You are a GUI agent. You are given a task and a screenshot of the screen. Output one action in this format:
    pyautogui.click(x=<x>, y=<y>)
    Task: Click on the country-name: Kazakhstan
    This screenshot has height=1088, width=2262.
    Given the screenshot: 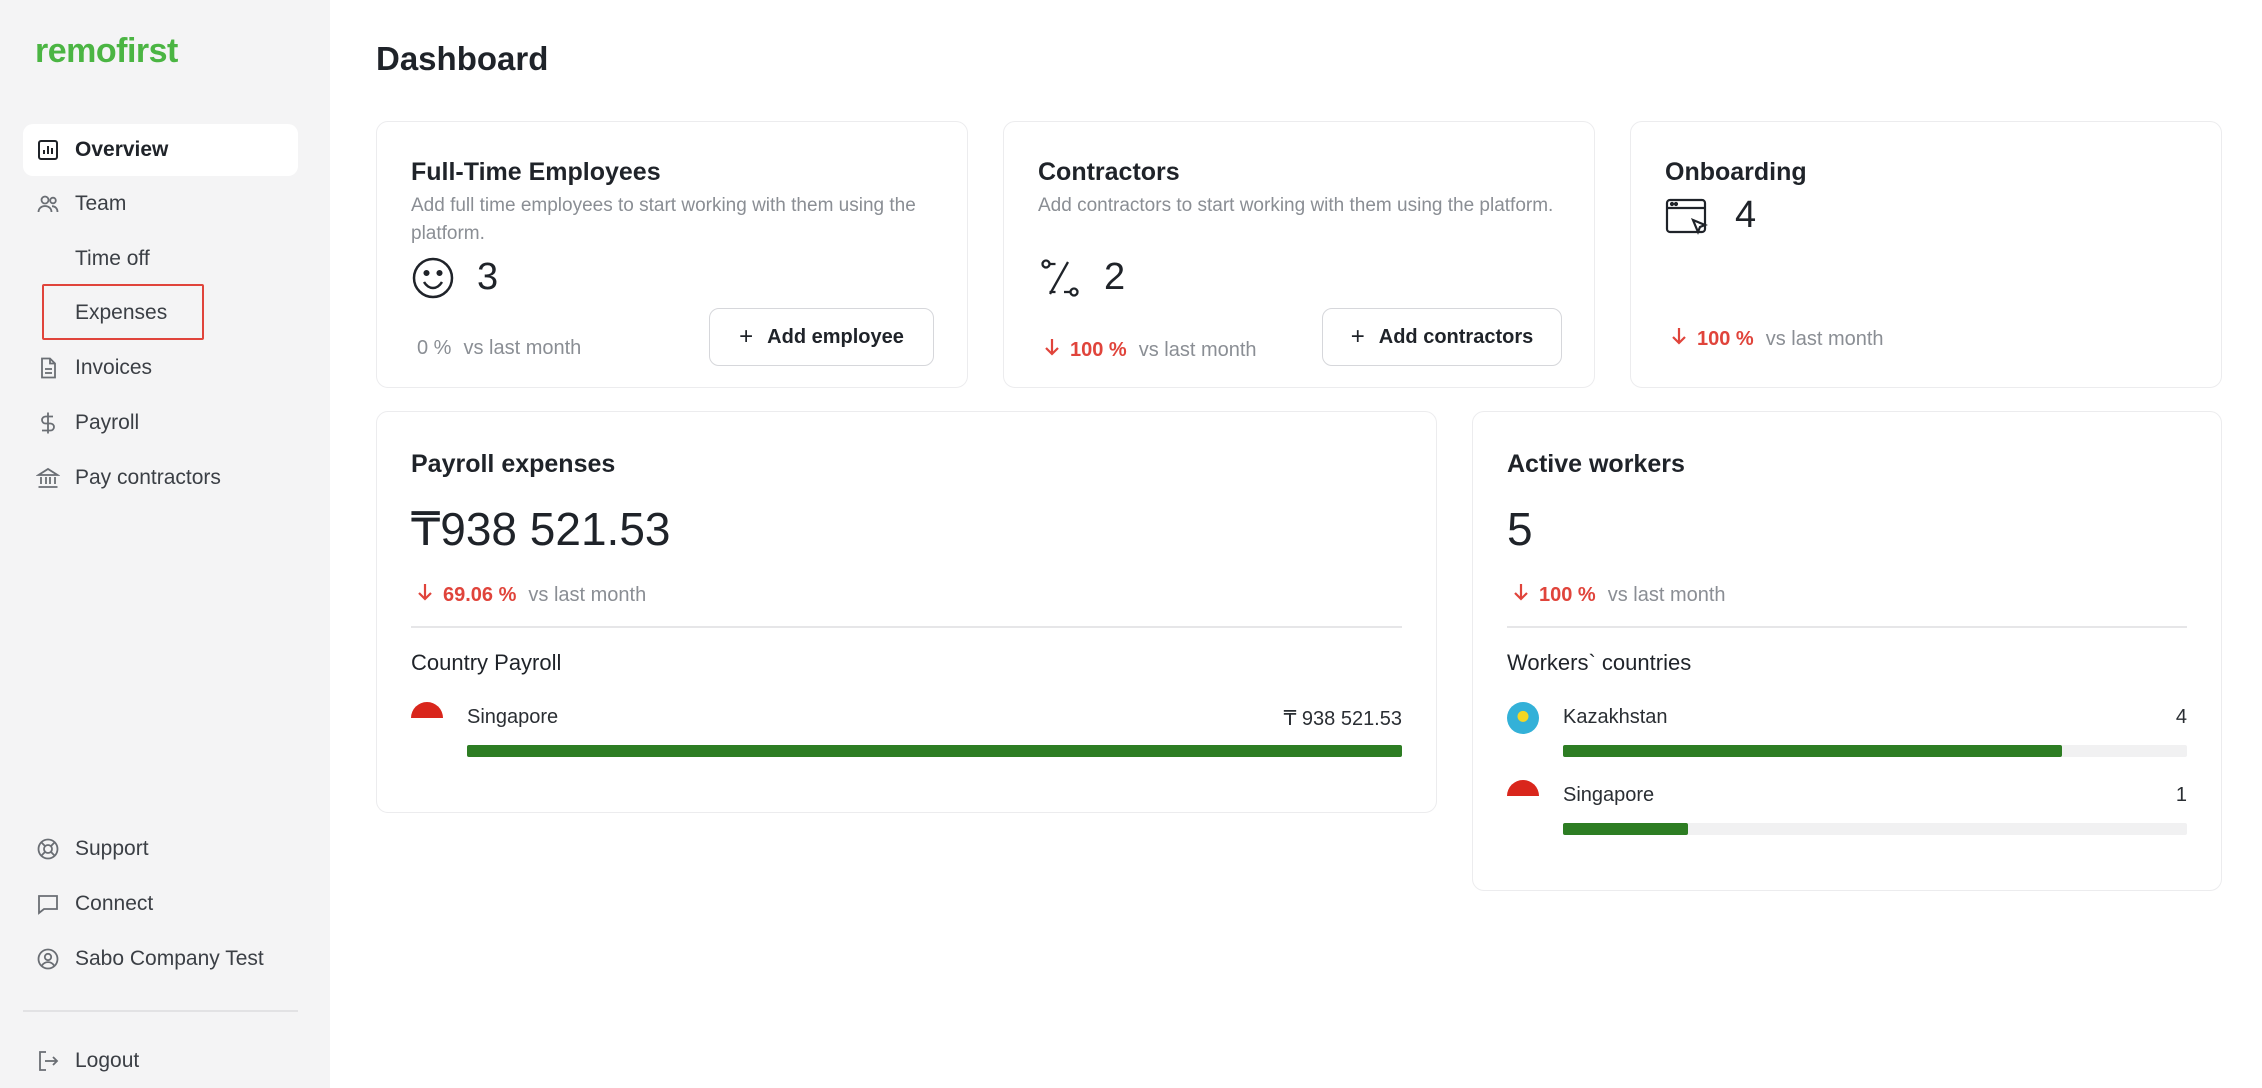 What is the action you would take?
    pyautogui.click(x=1615, y=717)
    